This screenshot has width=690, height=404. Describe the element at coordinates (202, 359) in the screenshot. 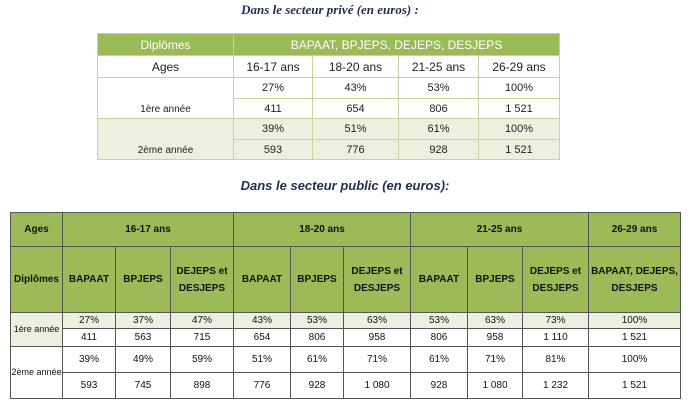

I see `percent-cell: 59%` at that location.